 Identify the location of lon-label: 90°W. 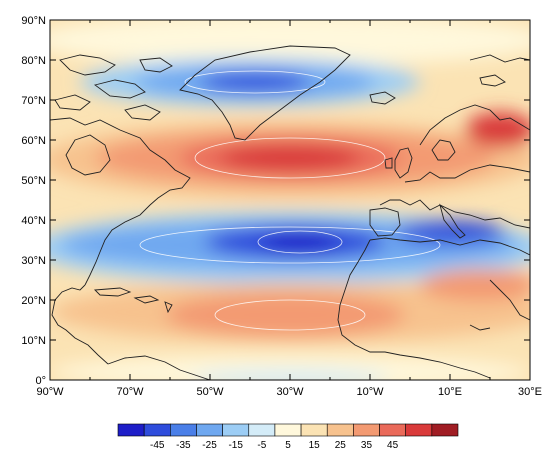
(50, 392).